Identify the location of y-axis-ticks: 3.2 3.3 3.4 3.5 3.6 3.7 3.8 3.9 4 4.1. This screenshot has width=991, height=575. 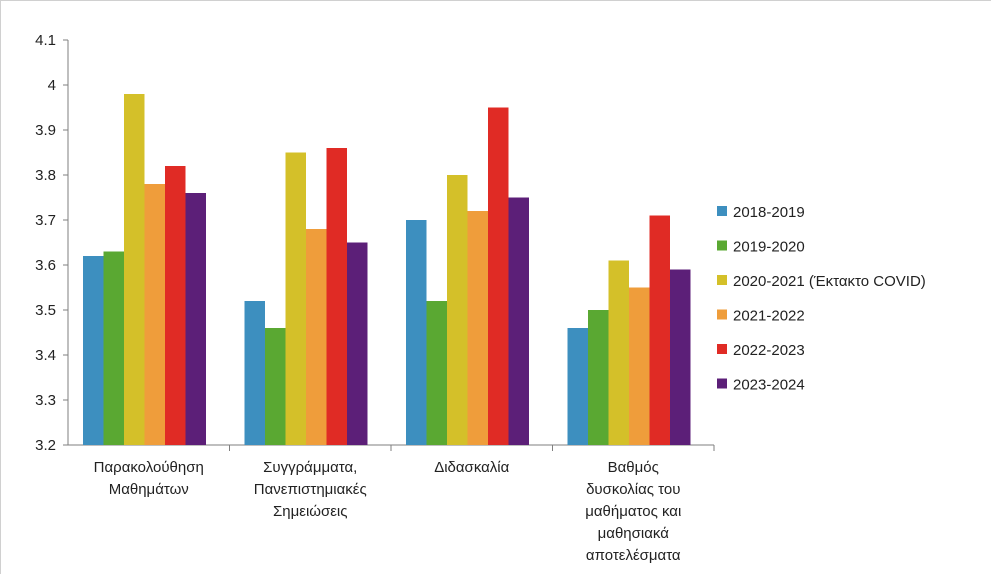
(51, 243).